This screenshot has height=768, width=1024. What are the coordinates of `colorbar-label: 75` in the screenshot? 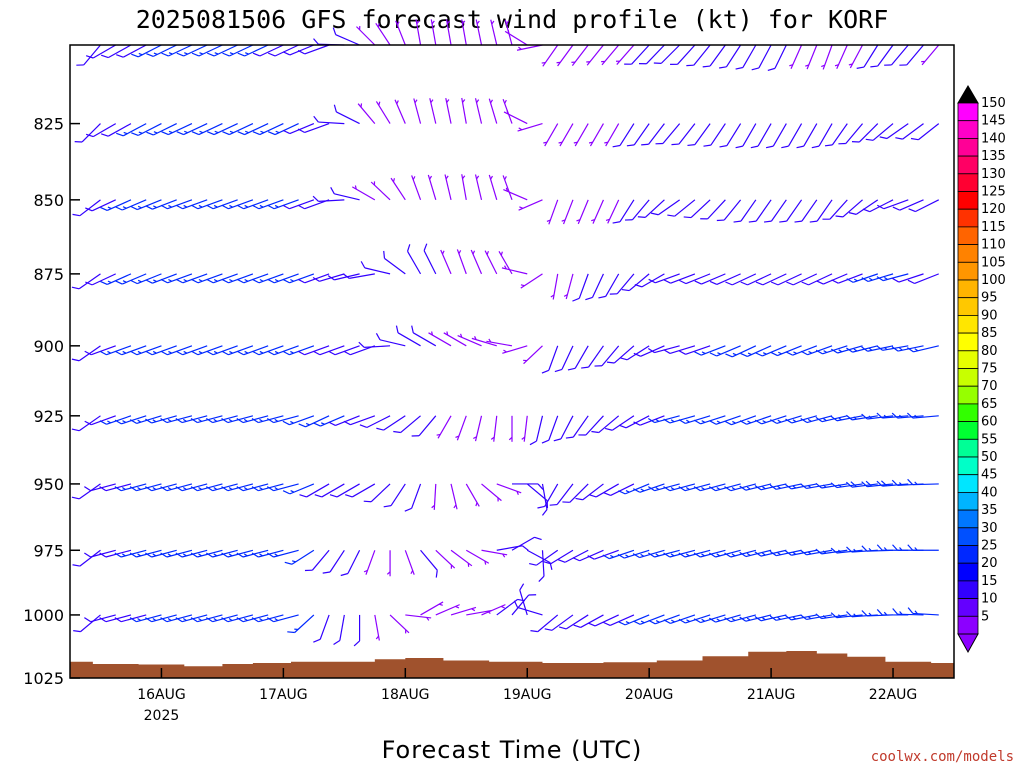 It's located at (989, 369).